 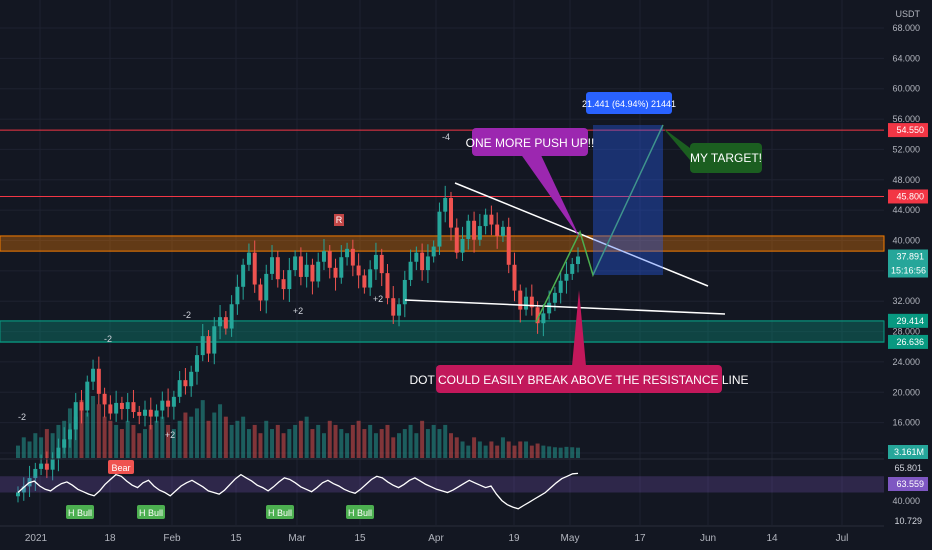 What do you see at coordinates (514, 538) in the screenshot?
I see `time-tick: 19` at bounding box center [514, 538].